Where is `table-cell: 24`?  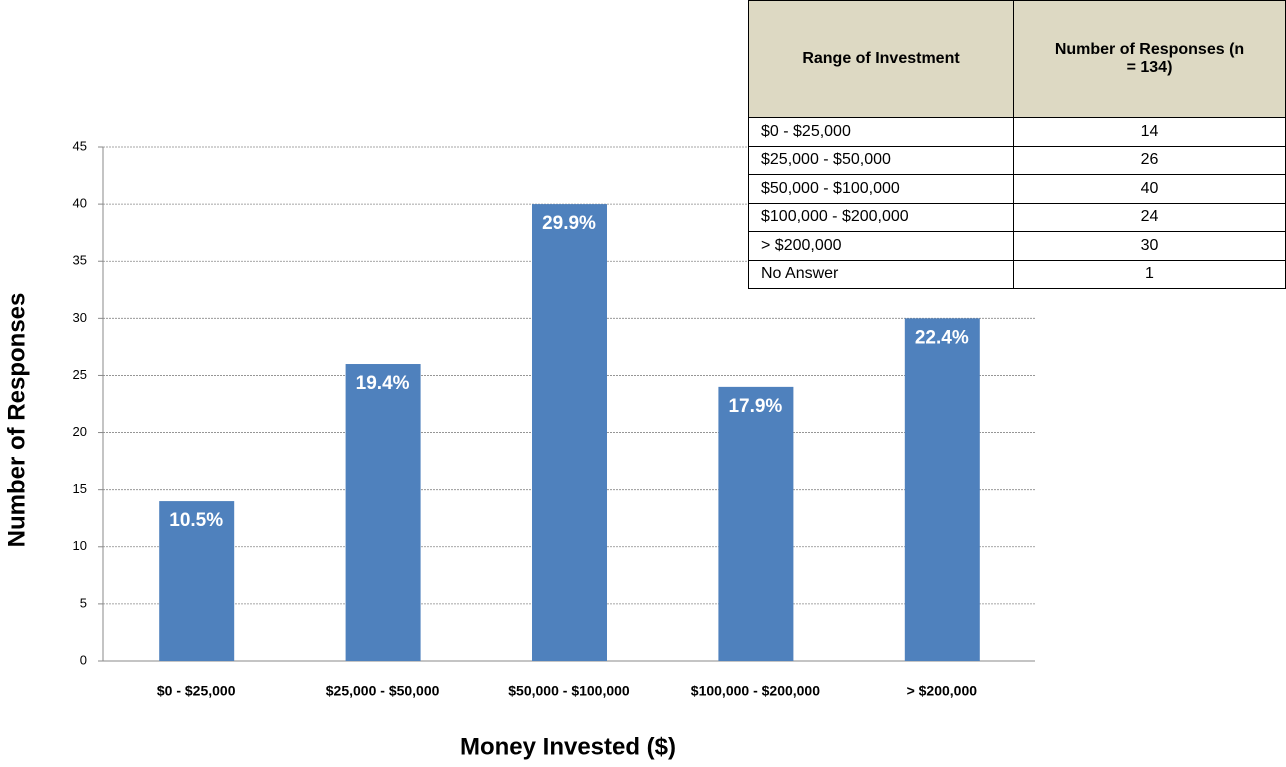 table-cell: 24 is located at coordinates (1149, 217).